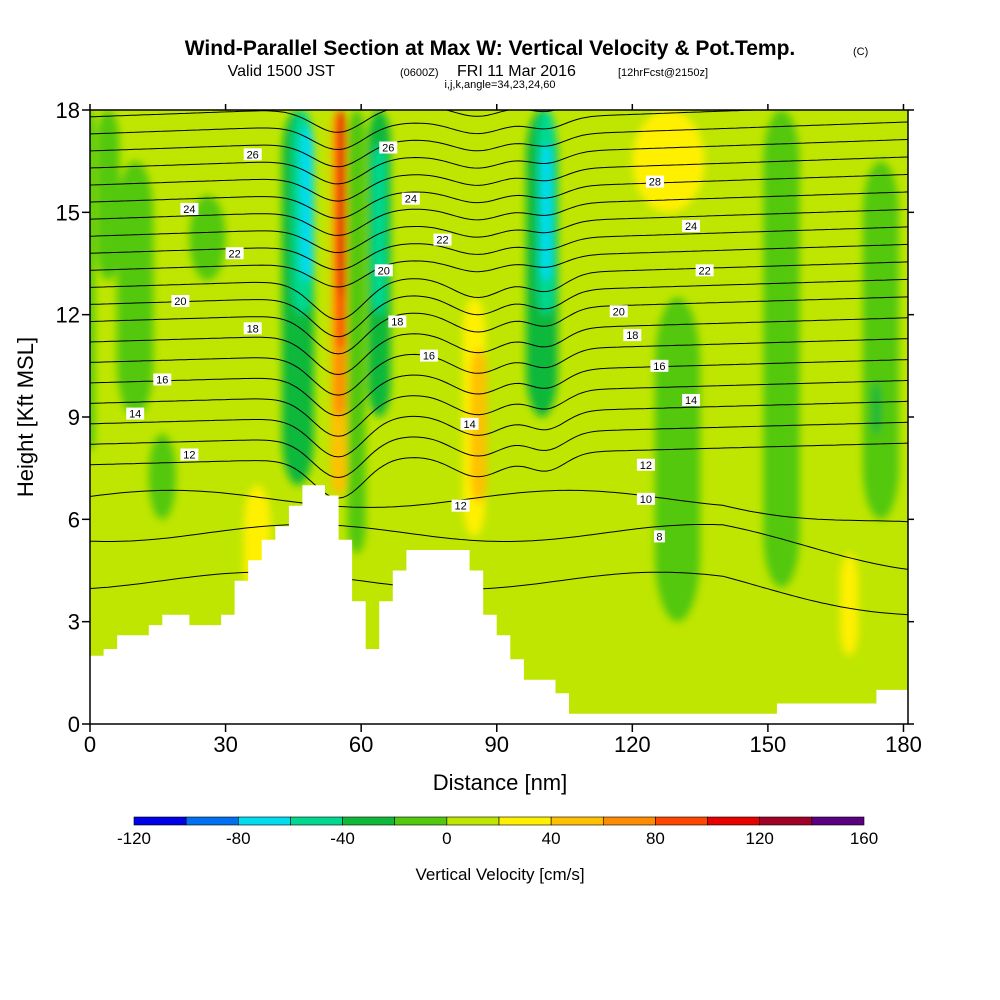  I want to click on colorbar-tick-label: -120, so click(134, 838).